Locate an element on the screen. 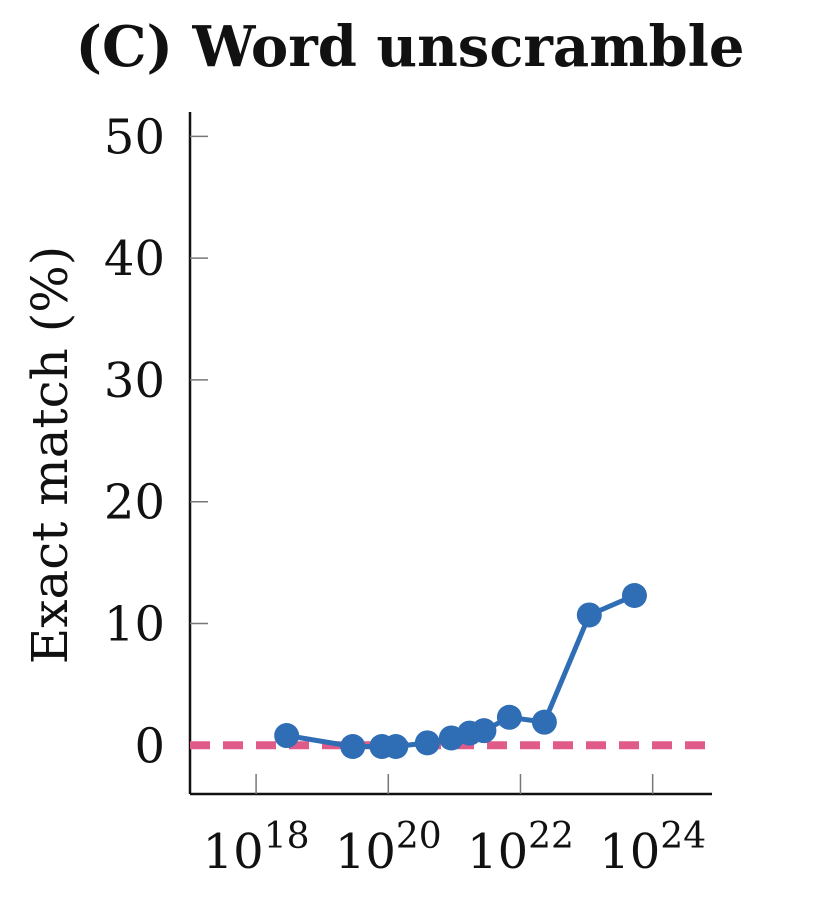 The width and height of the screenshot is (820, 912). y-tick-label: 20 is located at coordinates (134, 503).